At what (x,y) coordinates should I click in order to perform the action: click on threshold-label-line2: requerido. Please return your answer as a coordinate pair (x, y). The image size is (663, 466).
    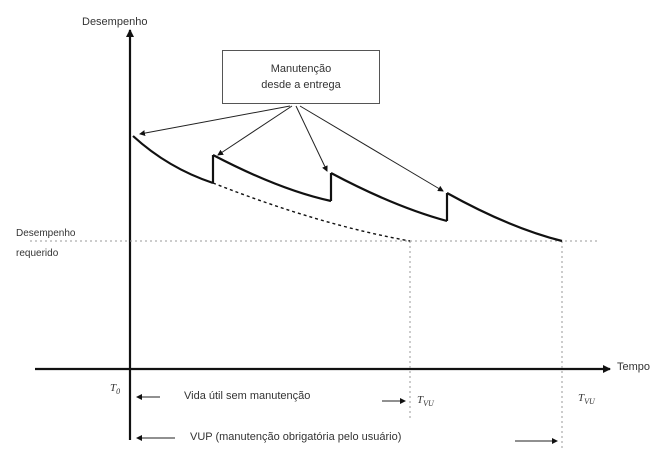
    Looking at the image, I should click on (37, 253).